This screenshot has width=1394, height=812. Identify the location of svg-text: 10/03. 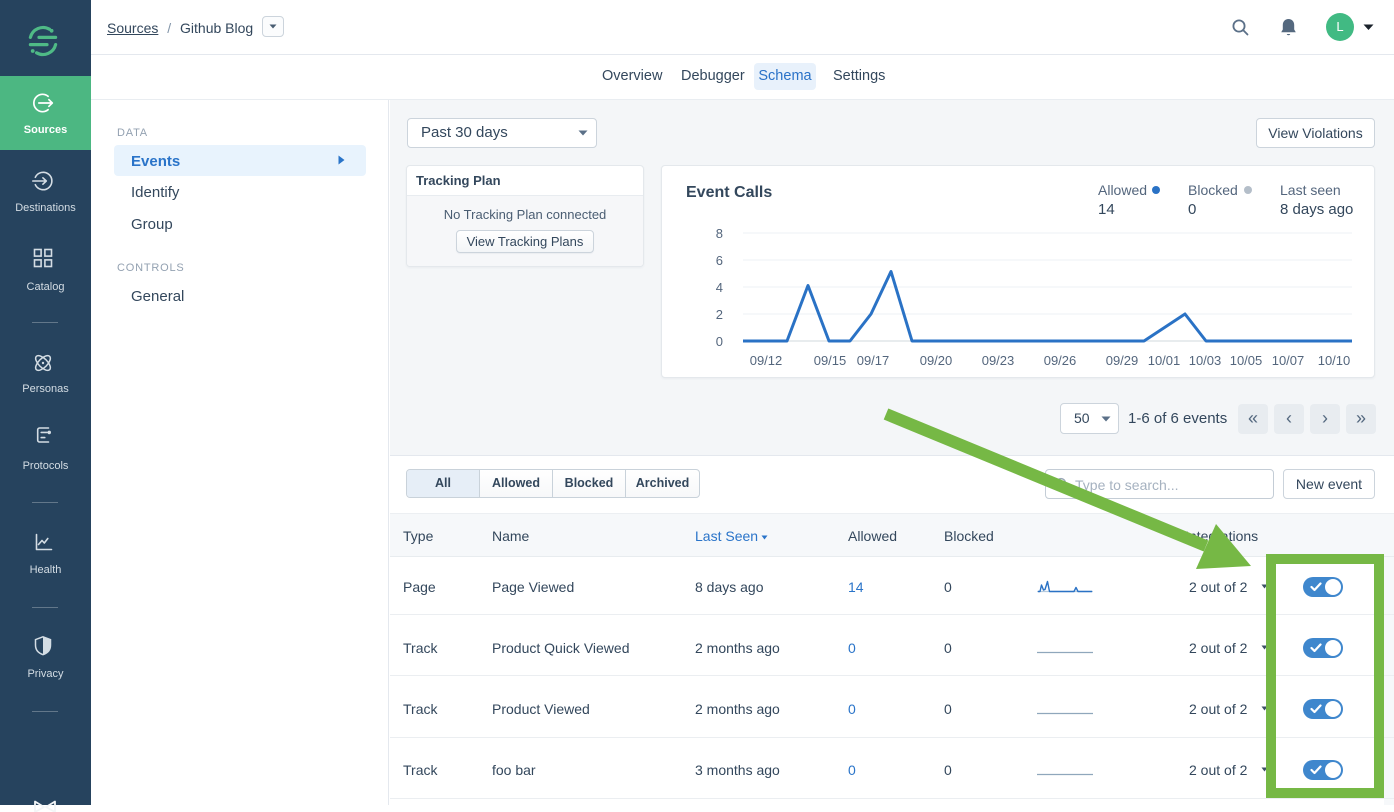
(1205, 360).